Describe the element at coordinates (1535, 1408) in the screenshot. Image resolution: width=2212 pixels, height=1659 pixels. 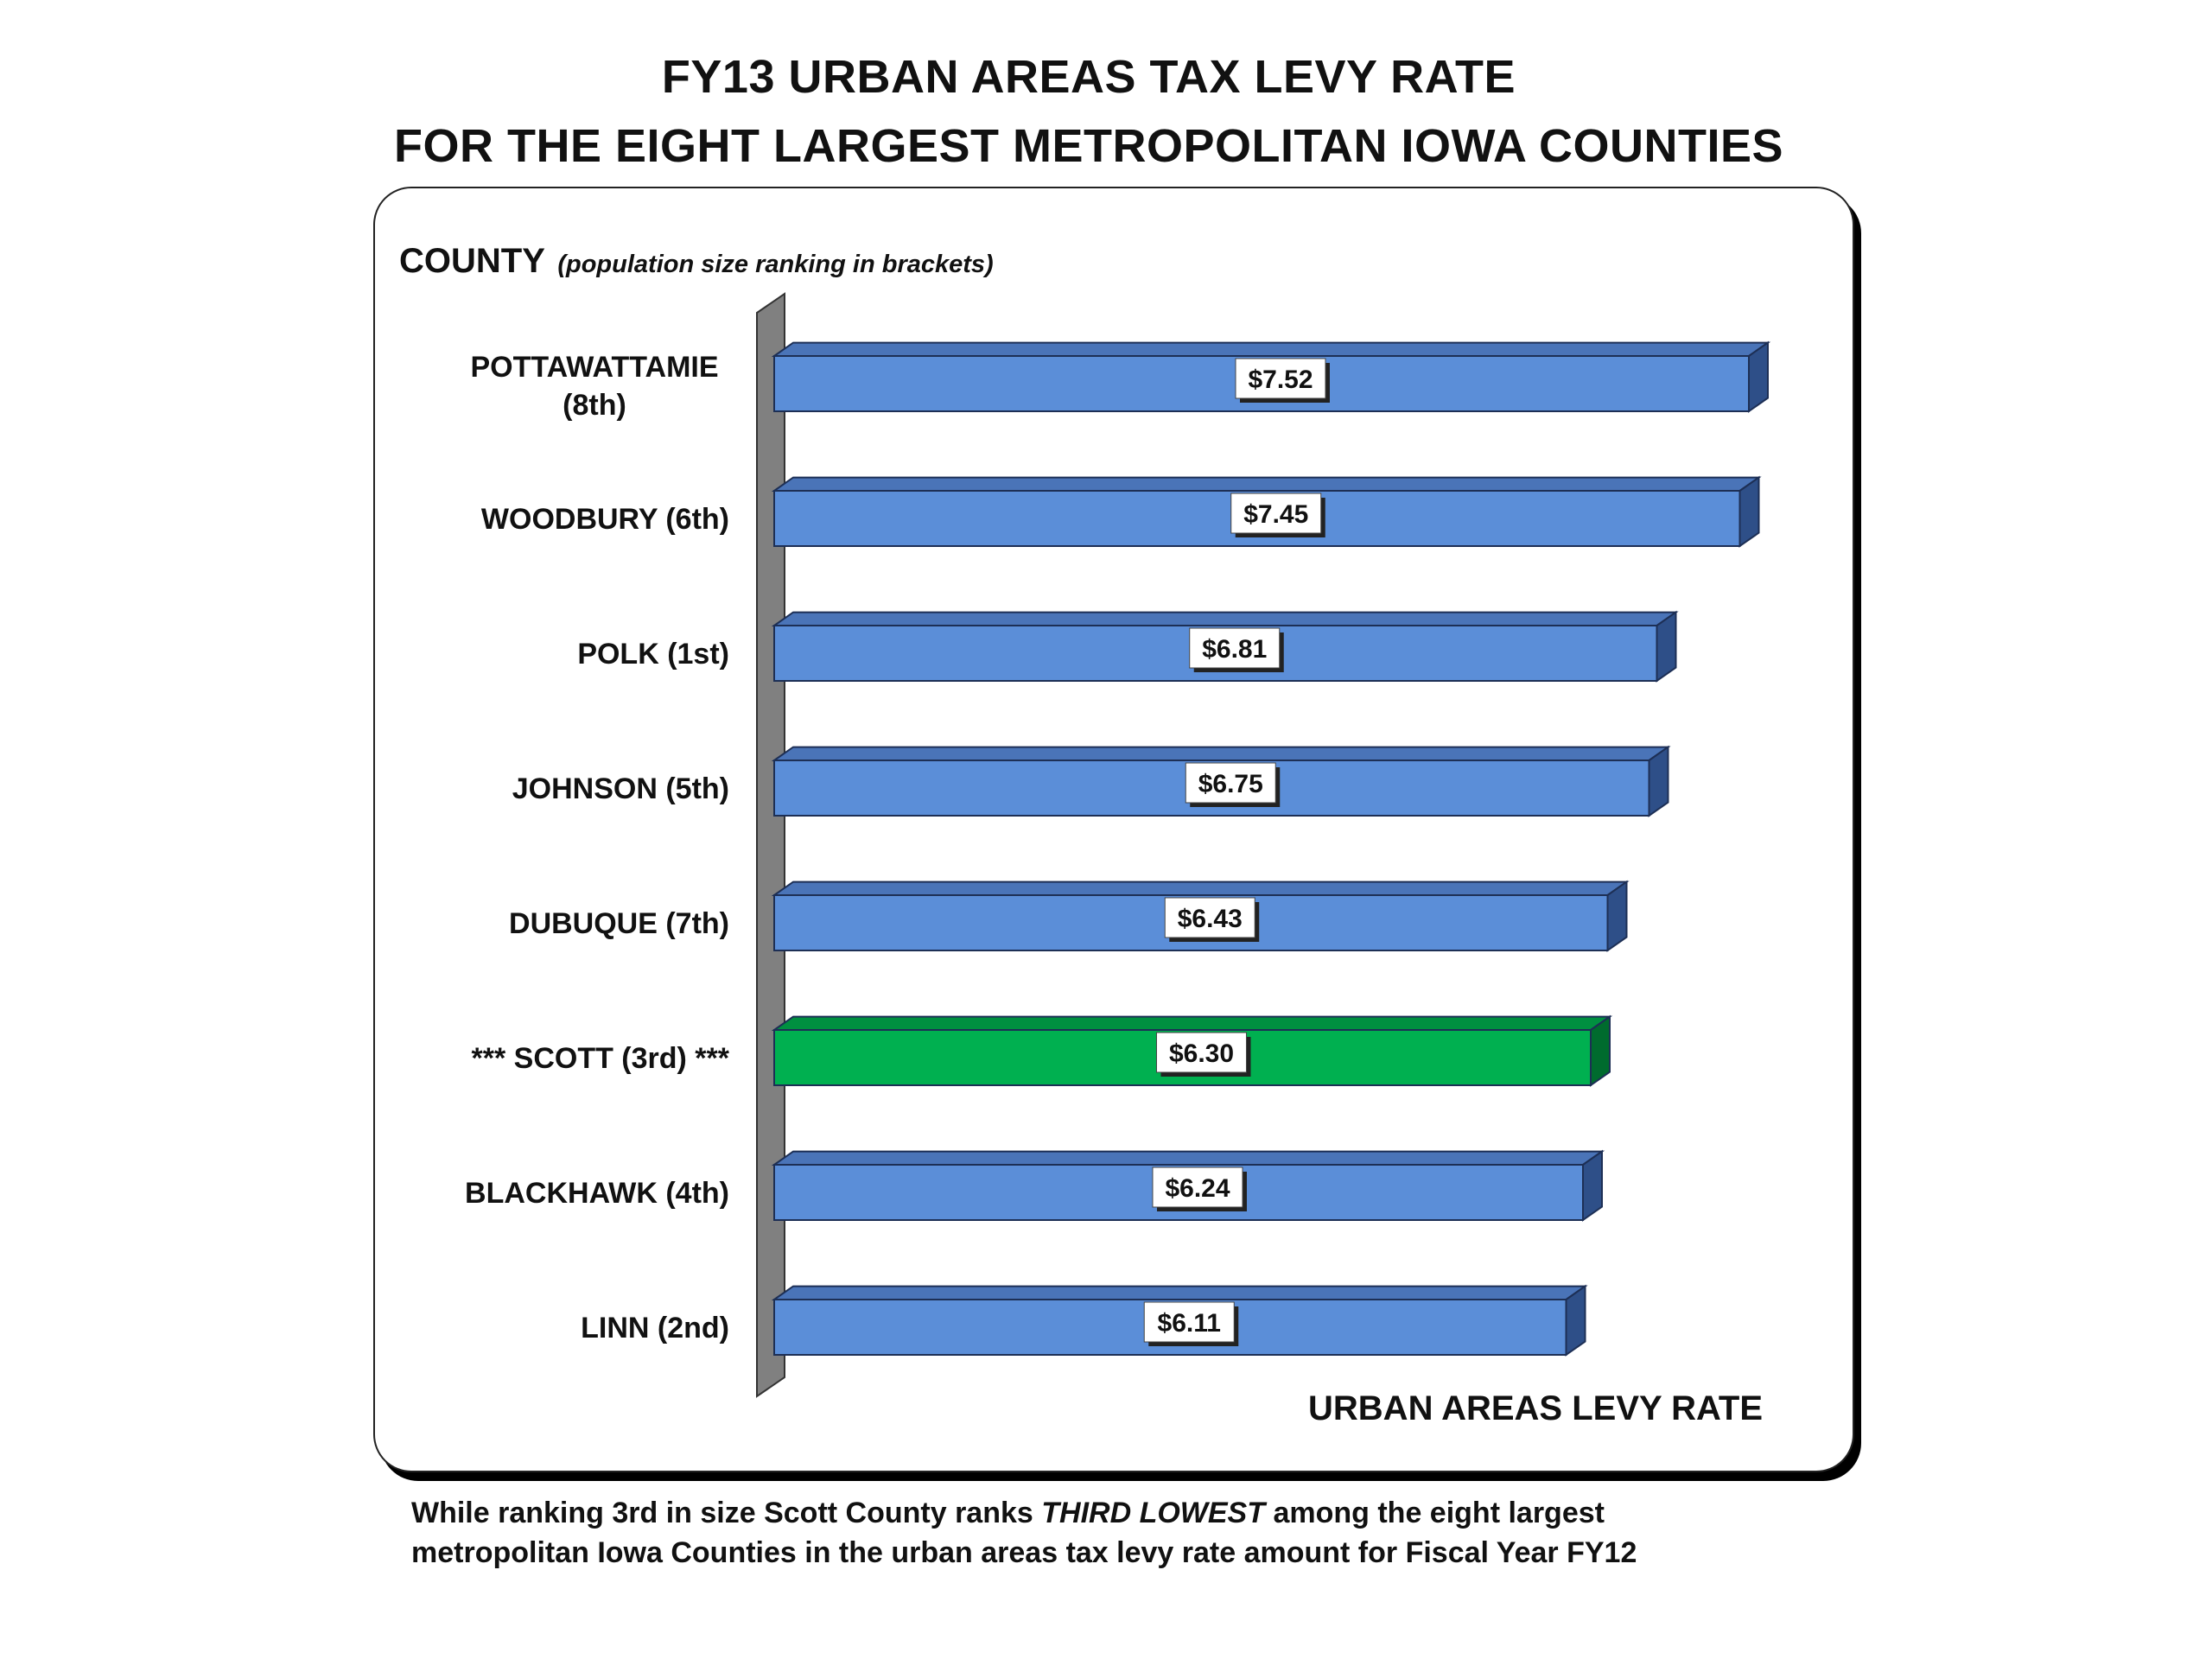
I see `x-axis-title: URBAN AREAS LEVY RATE` at that location.